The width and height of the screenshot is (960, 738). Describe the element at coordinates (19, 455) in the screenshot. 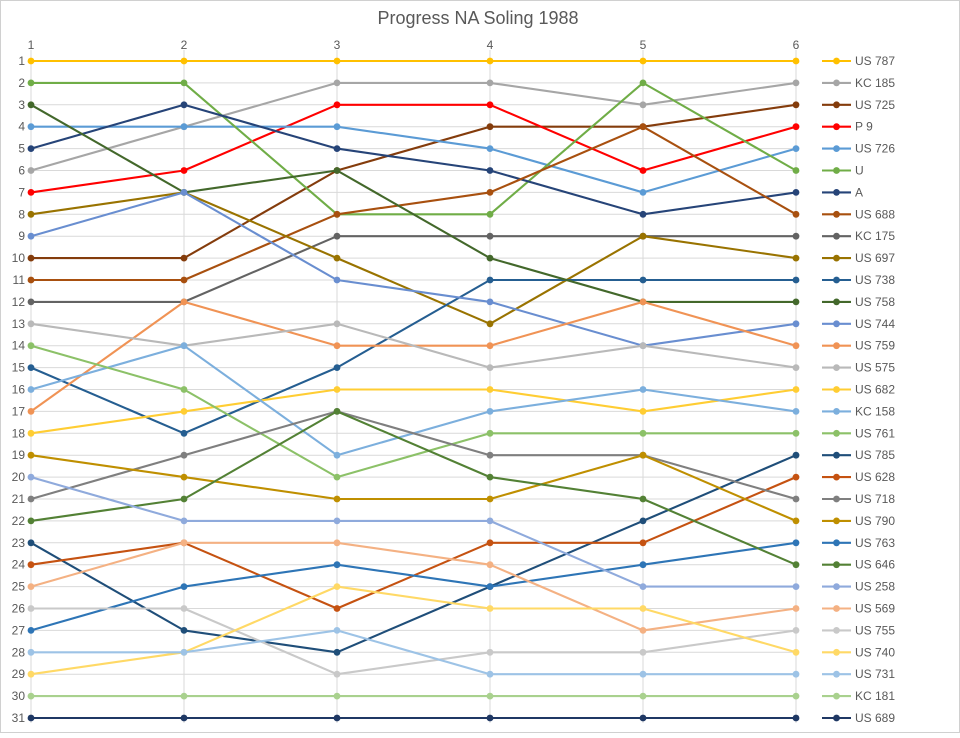

I see `svg-text: 19` at that location.